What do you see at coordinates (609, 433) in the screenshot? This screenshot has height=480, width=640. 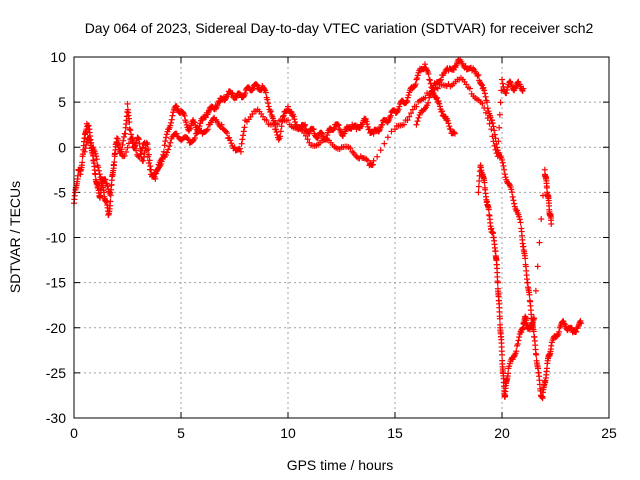 I see `x-tick-label: 25` at bounding box center [609, 433].